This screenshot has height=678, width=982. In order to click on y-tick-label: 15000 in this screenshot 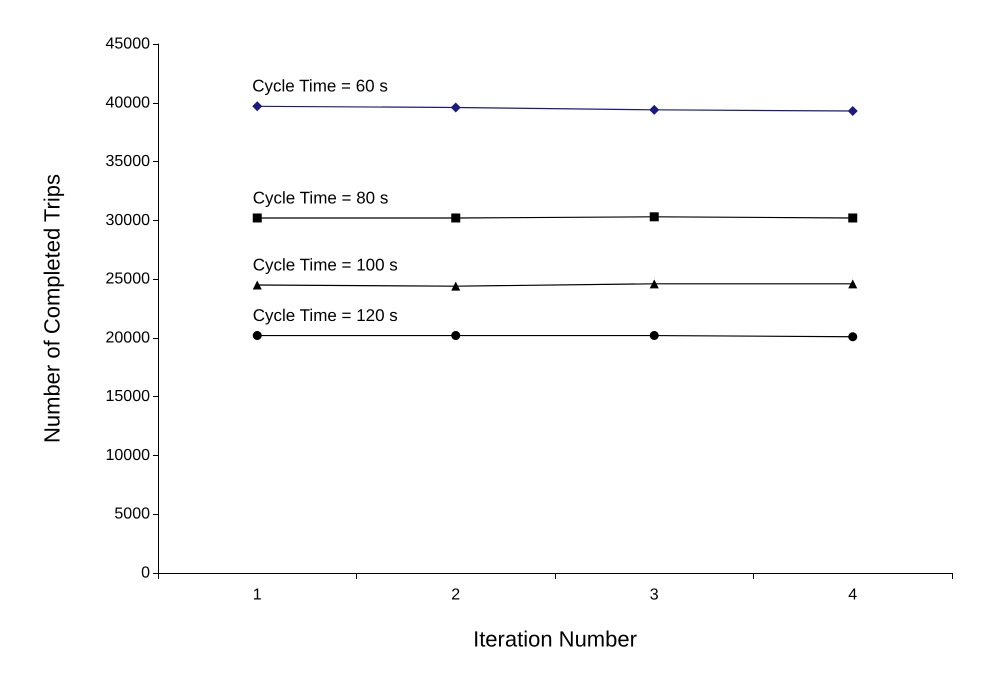, I will do `click(128, 397)`.